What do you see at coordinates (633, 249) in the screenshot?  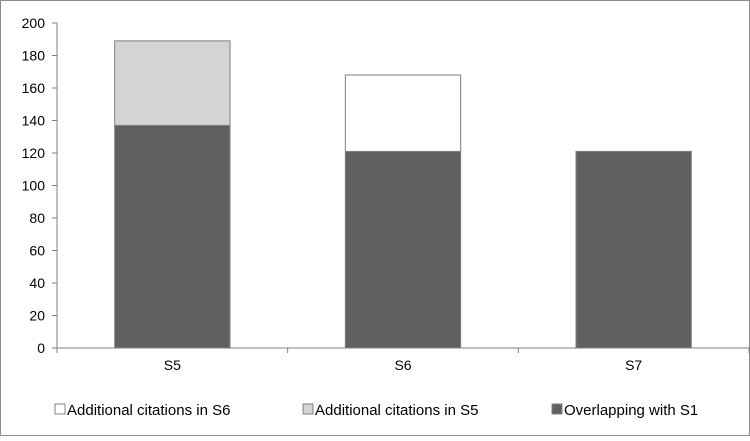 I see `bar-segment-overlapping-with-s1-s7` at bounding box center [633, 249].